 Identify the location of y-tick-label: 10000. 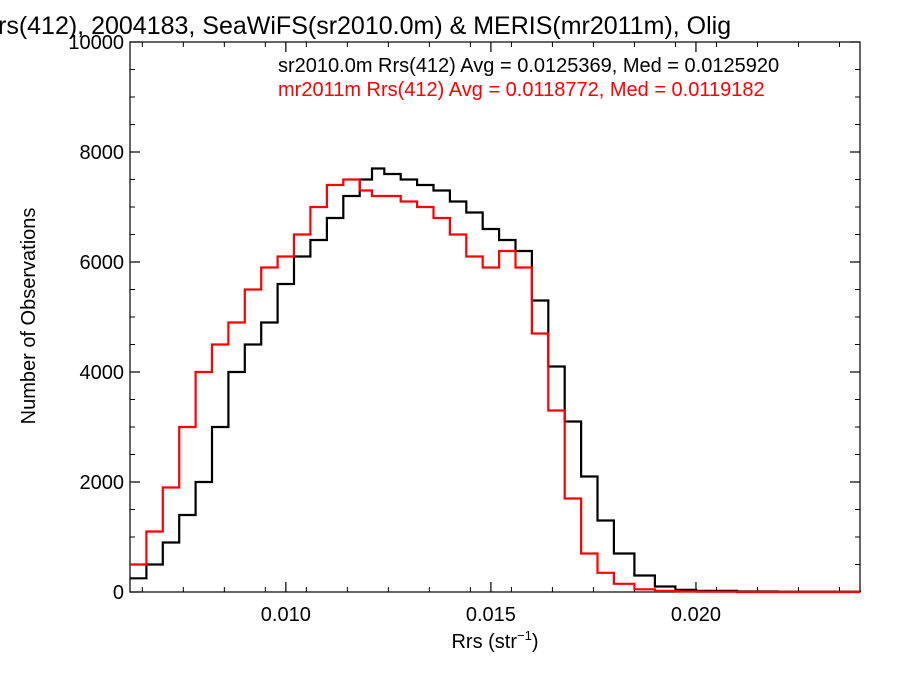
(96, 43).